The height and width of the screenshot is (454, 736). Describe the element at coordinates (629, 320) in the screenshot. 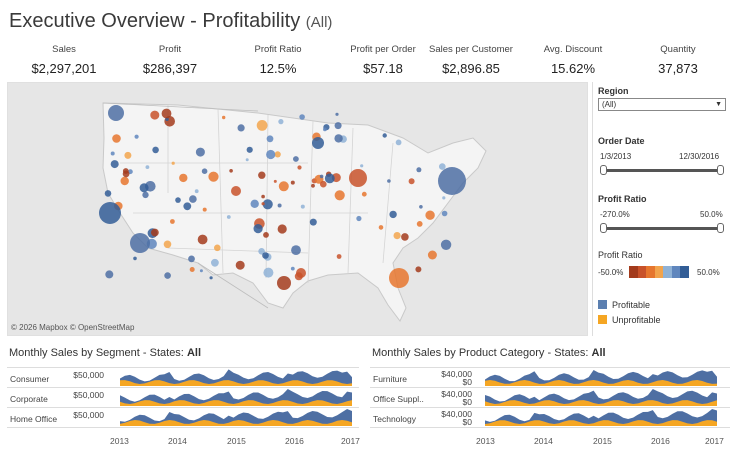

I see `legend-unprofitable: Unprofitable` at that location.